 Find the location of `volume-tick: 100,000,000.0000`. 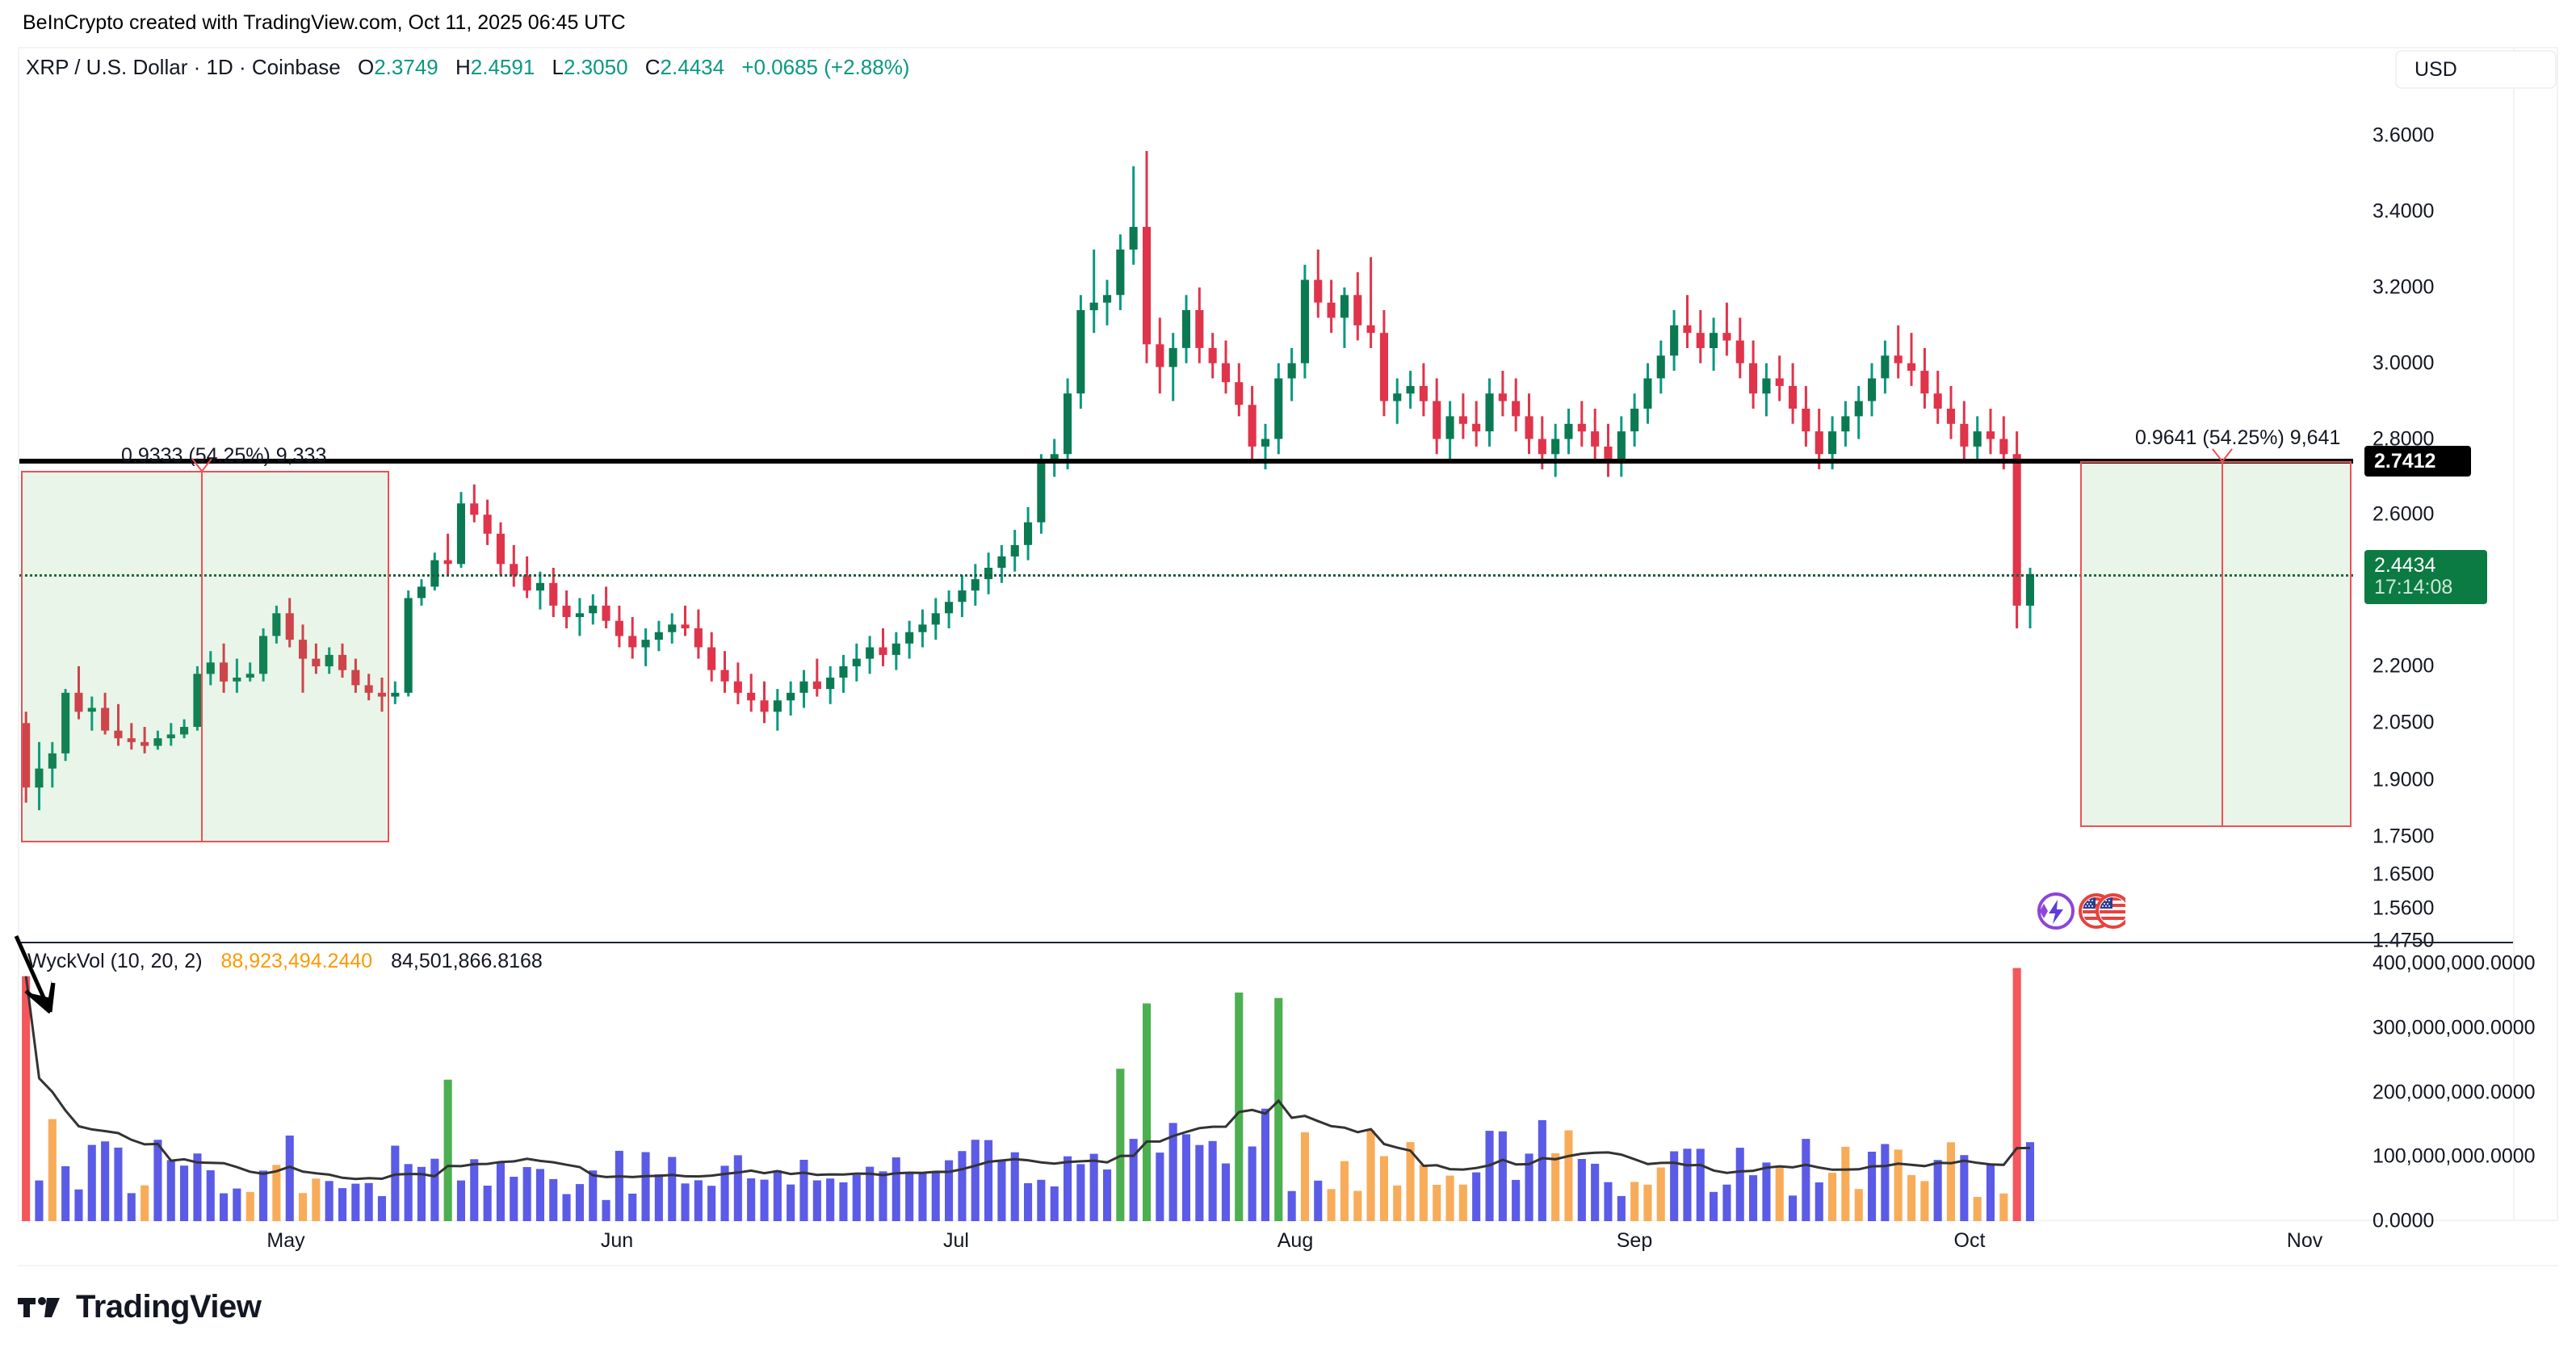

volume-tick: 100,000,000.0000 is located at coordinates (2454, 1156).